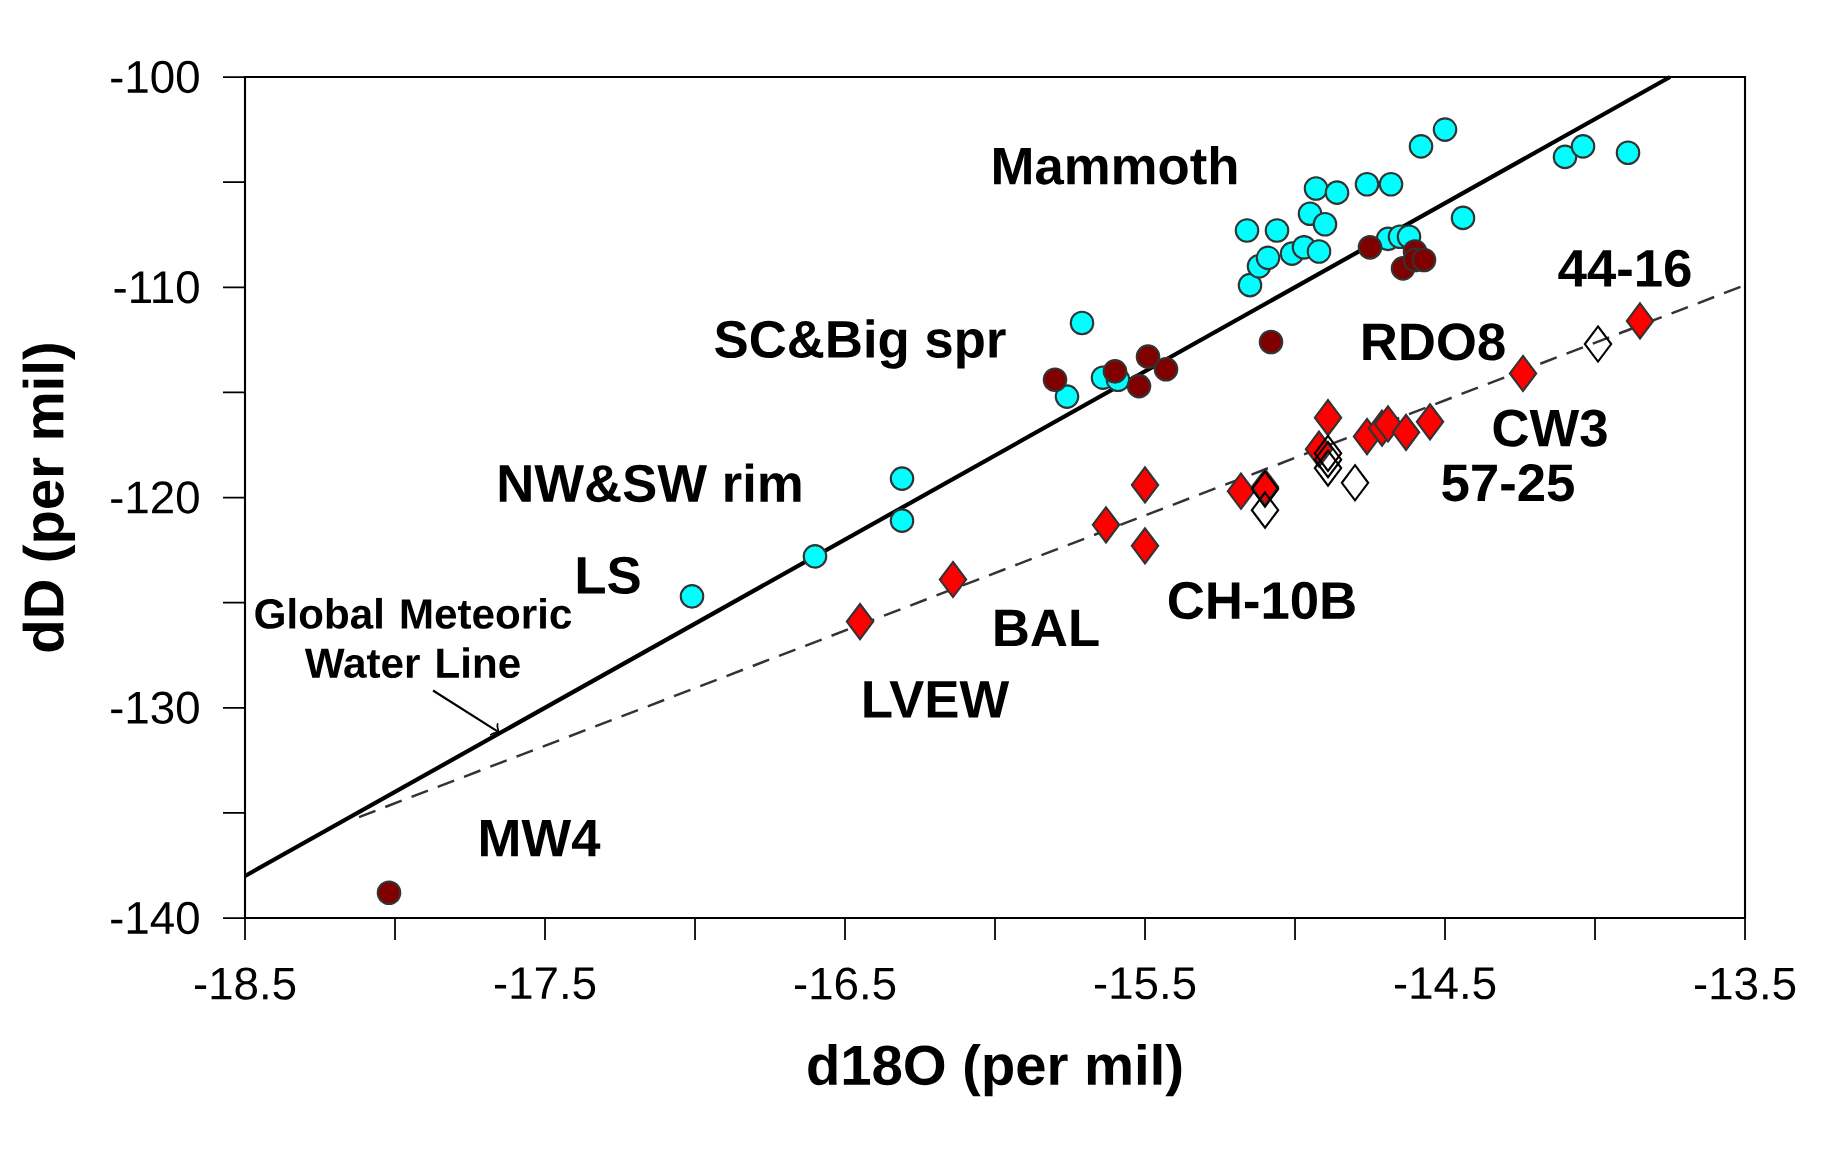 This screenshot has height=1162, width=1831. Describe the element at coordinates (1047, 627) in the screenshot. I see `annotation: BAL` at that location.